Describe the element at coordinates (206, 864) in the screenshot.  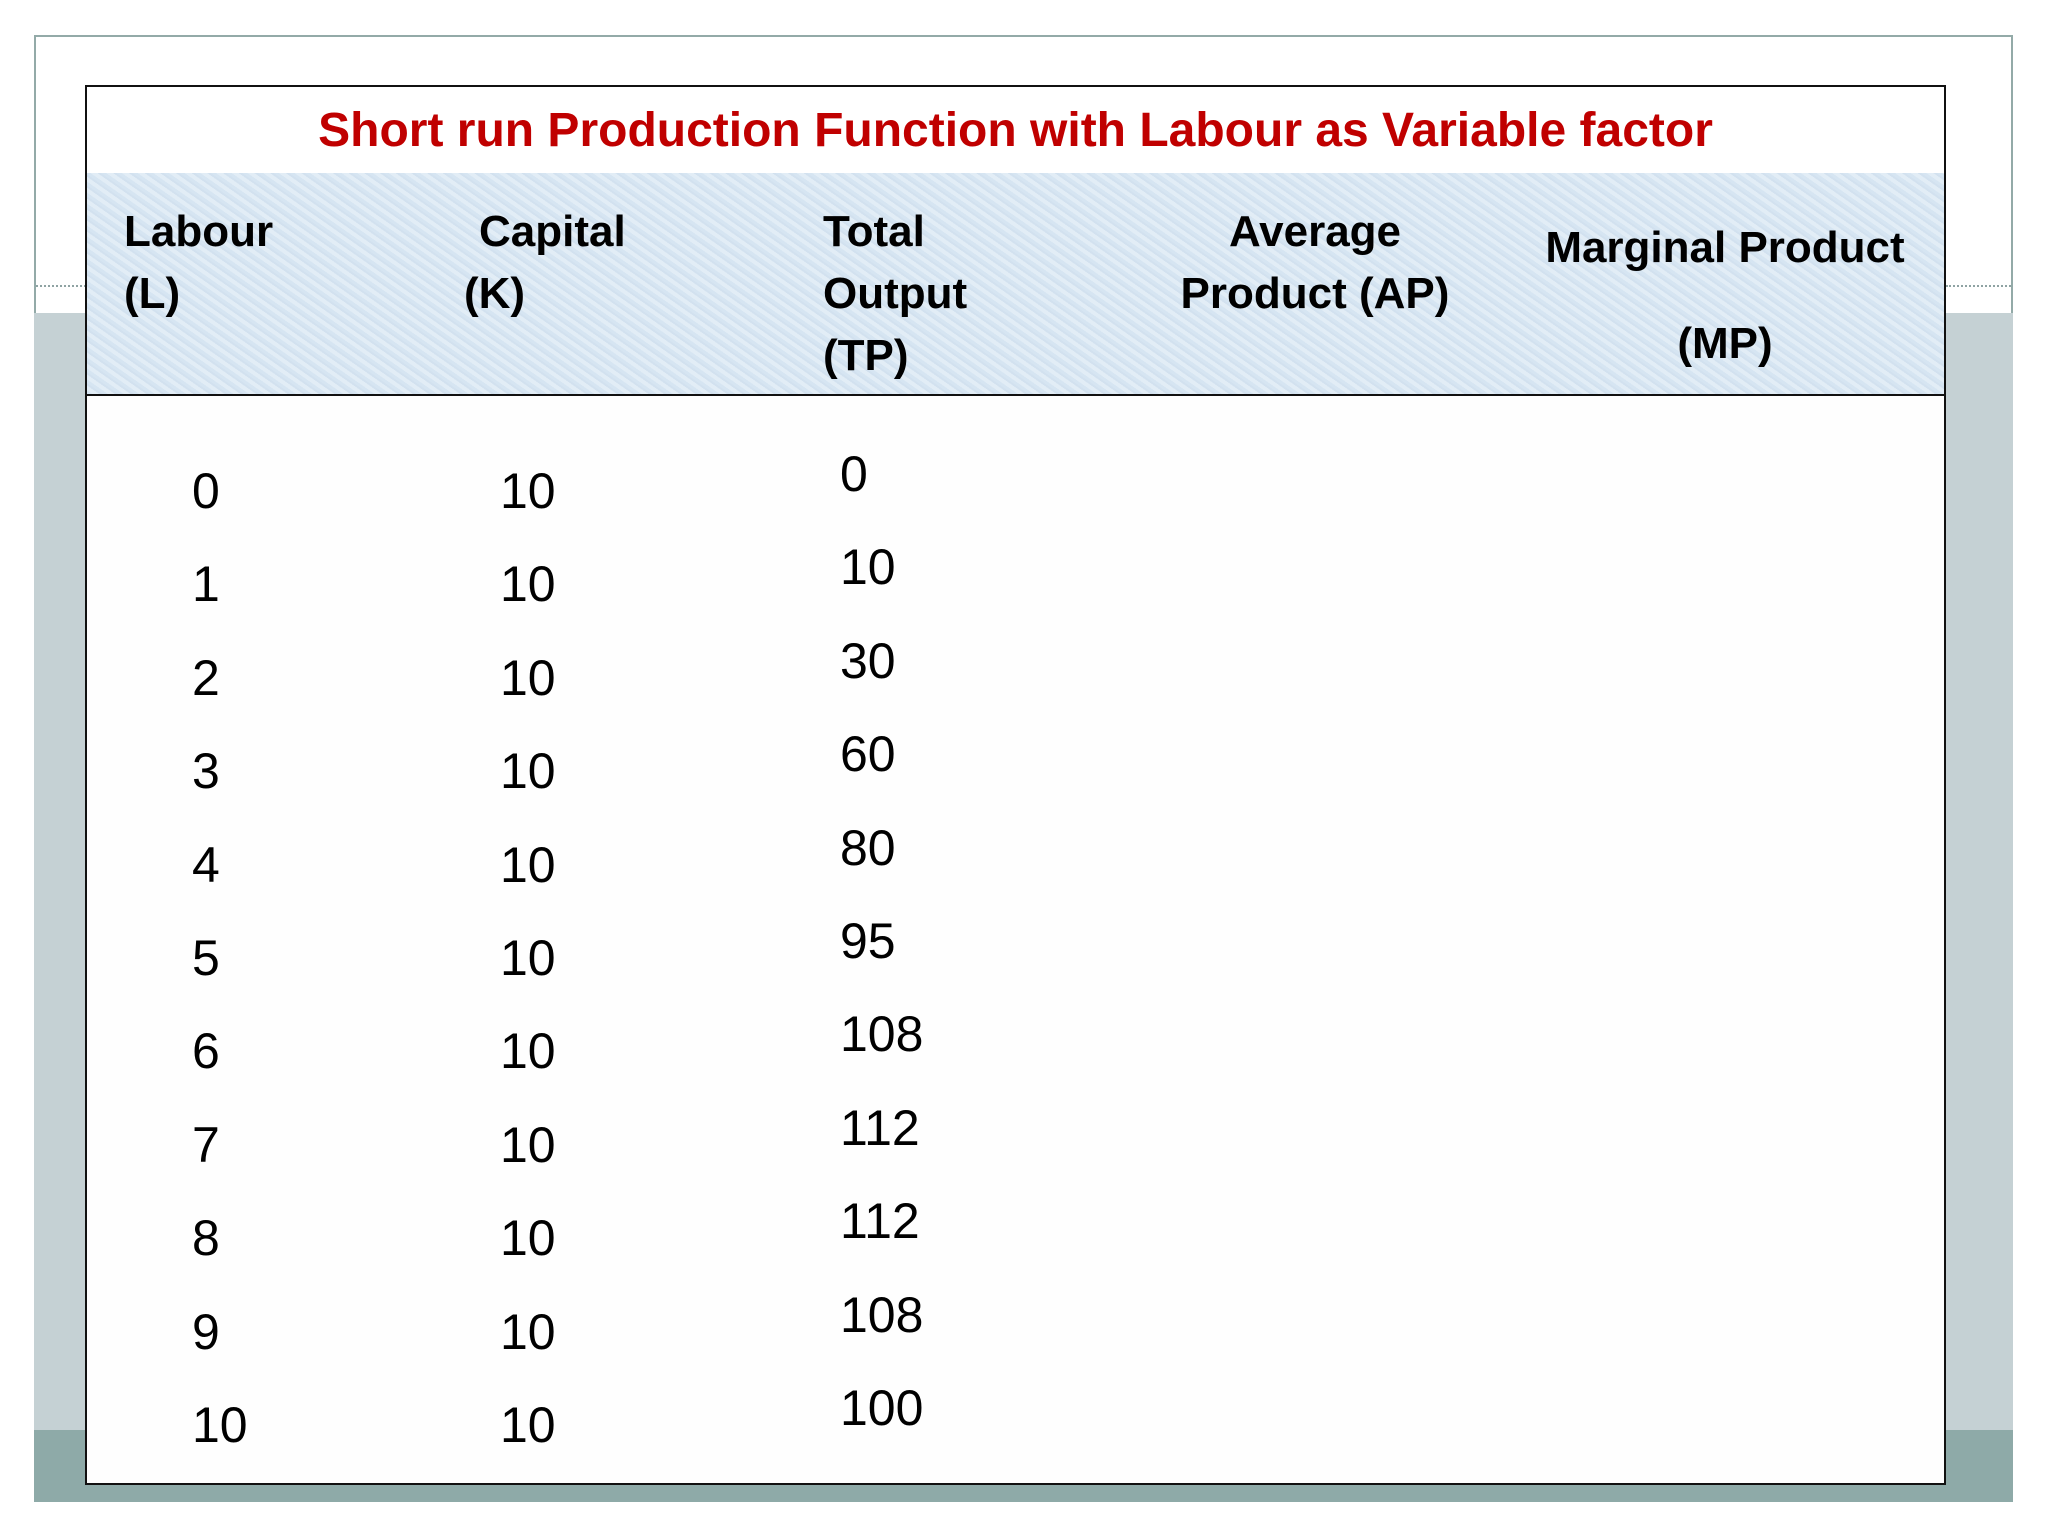
I see `cell-labour: 4` at that location.